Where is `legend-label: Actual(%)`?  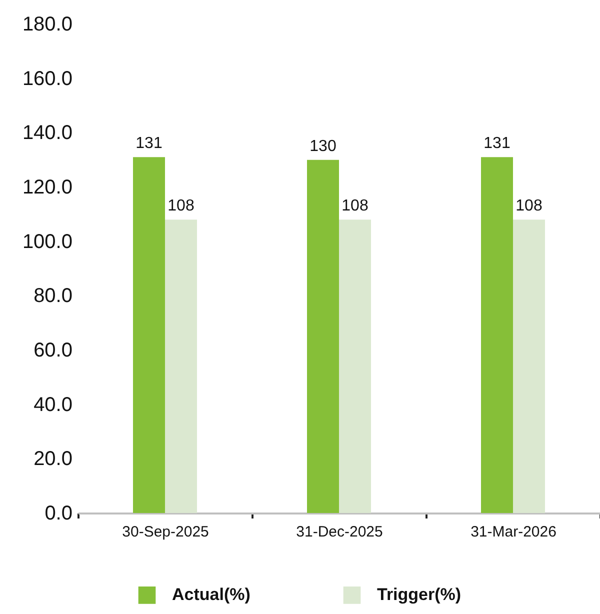
legend-label: Actual(%) is located at coordinates (211, 594).